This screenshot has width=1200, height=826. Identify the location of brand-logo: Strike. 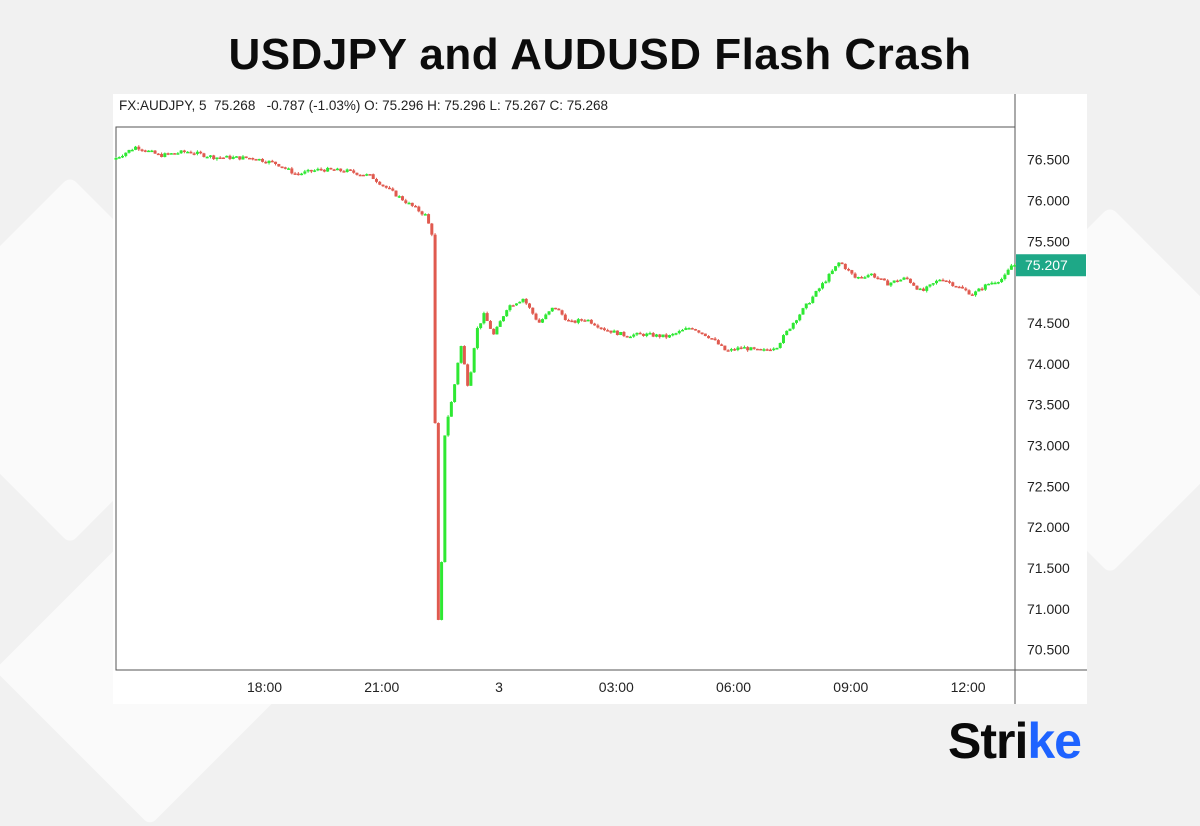
(1015, 741).